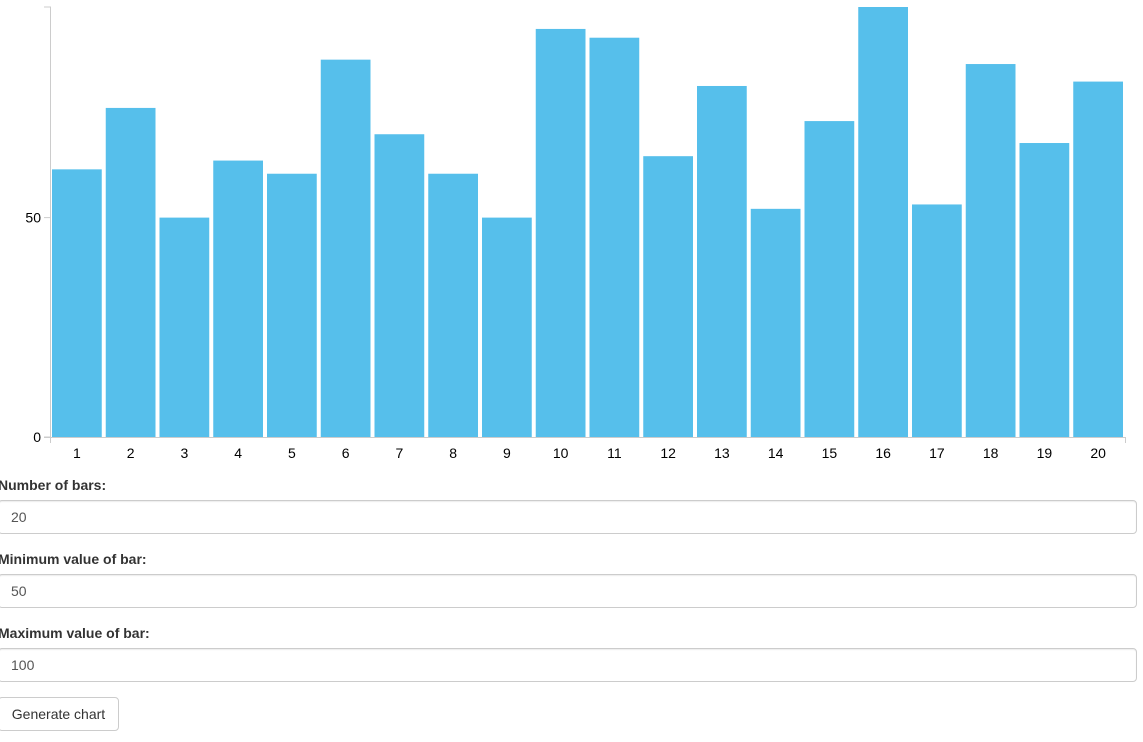 This screenshot has width=1143, height=742. Describe the element at coordinates (238, 453) in the screenshot. I see `x-tick-label: 4` at that location.